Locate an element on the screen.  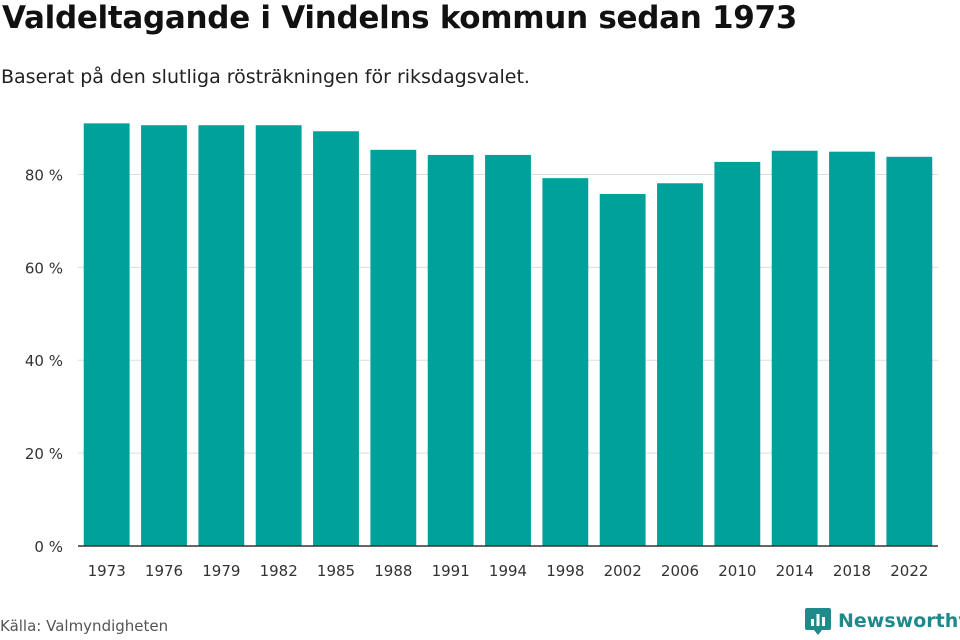
x-tick-label: 2010 is located at coordinates (737, 571).